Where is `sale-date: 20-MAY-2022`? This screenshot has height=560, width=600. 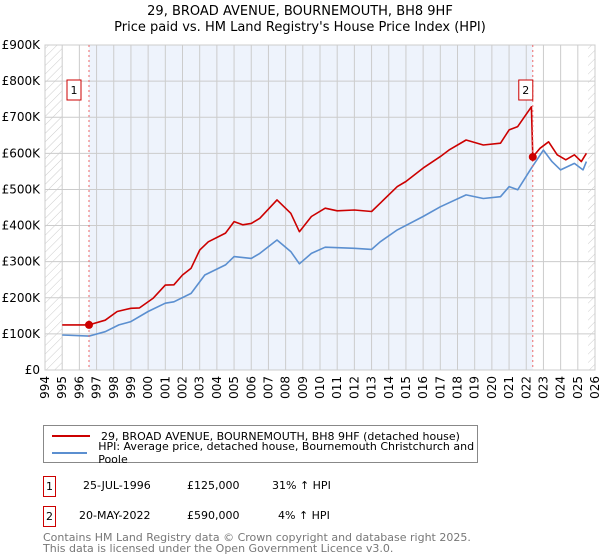 sale-date: 20-MAY-2022 is located at coordinates (115, 515).